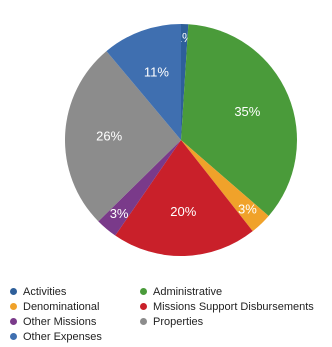  I want to click on pie-slice-missions-support-disbursements, so click(184, 198).